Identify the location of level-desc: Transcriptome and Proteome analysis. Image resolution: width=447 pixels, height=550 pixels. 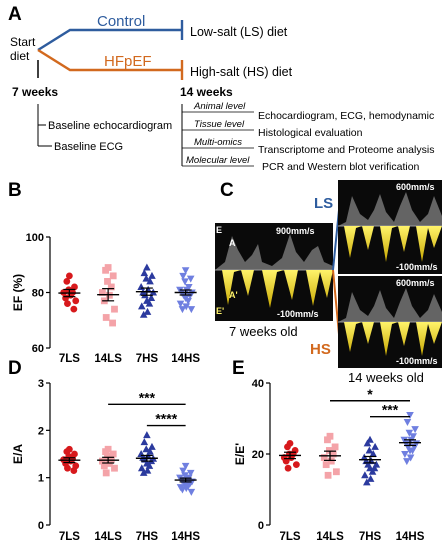
(346, 150).